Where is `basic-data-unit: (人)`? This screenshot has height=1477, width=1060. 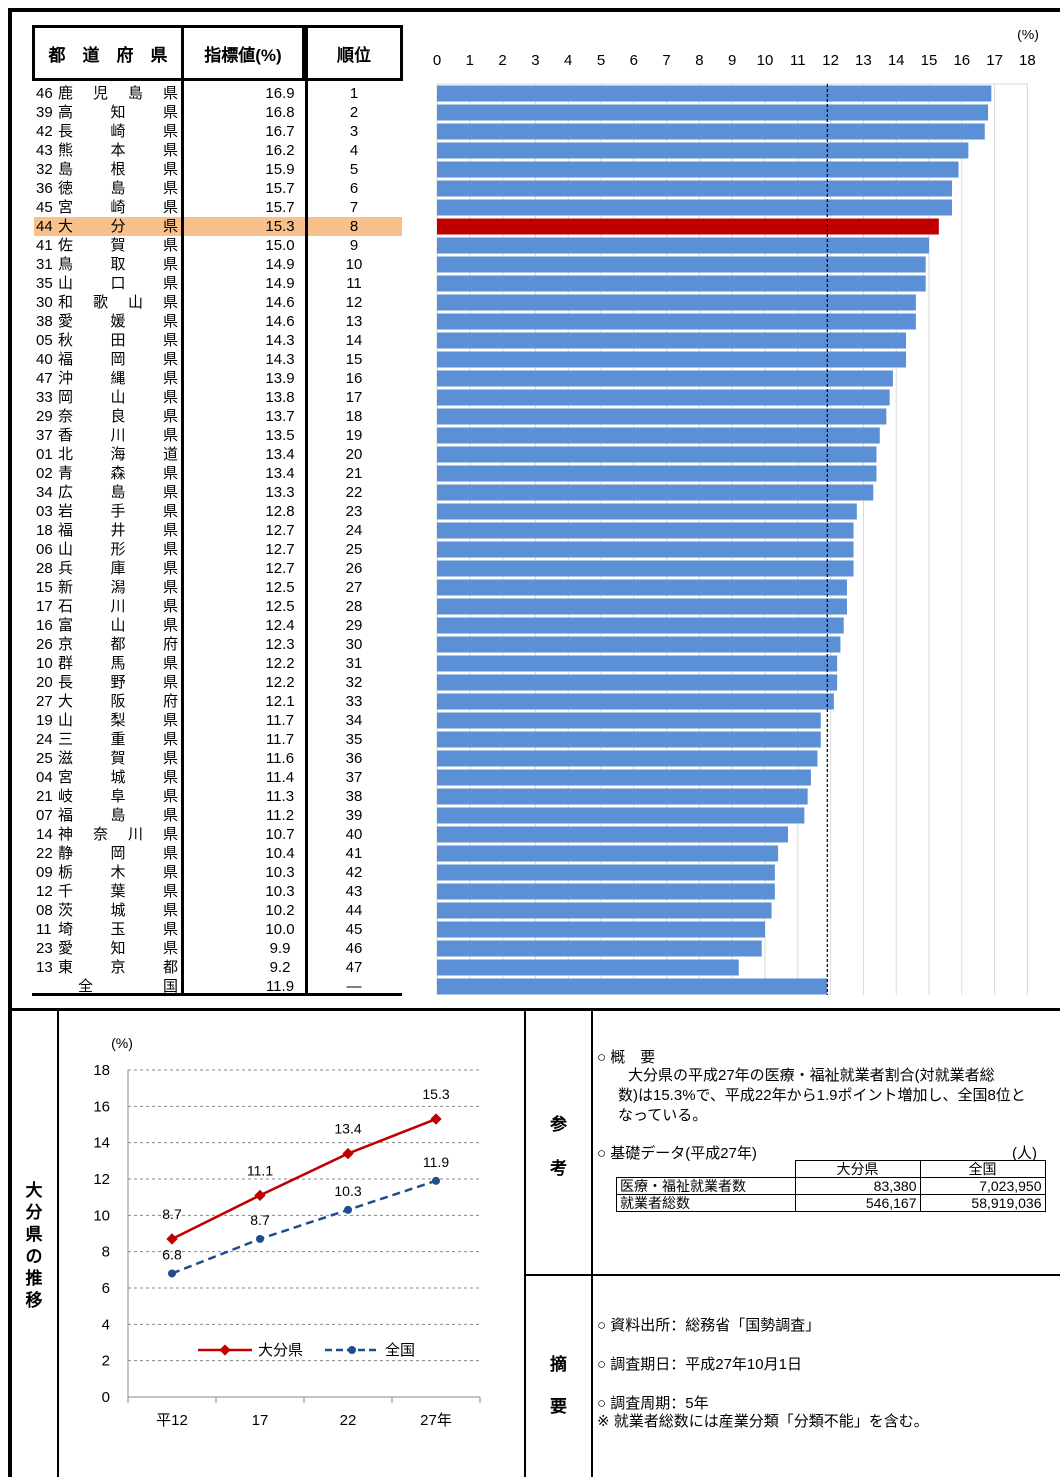
basic-data-unit: (人) is located at coordinates (1024, 1153).